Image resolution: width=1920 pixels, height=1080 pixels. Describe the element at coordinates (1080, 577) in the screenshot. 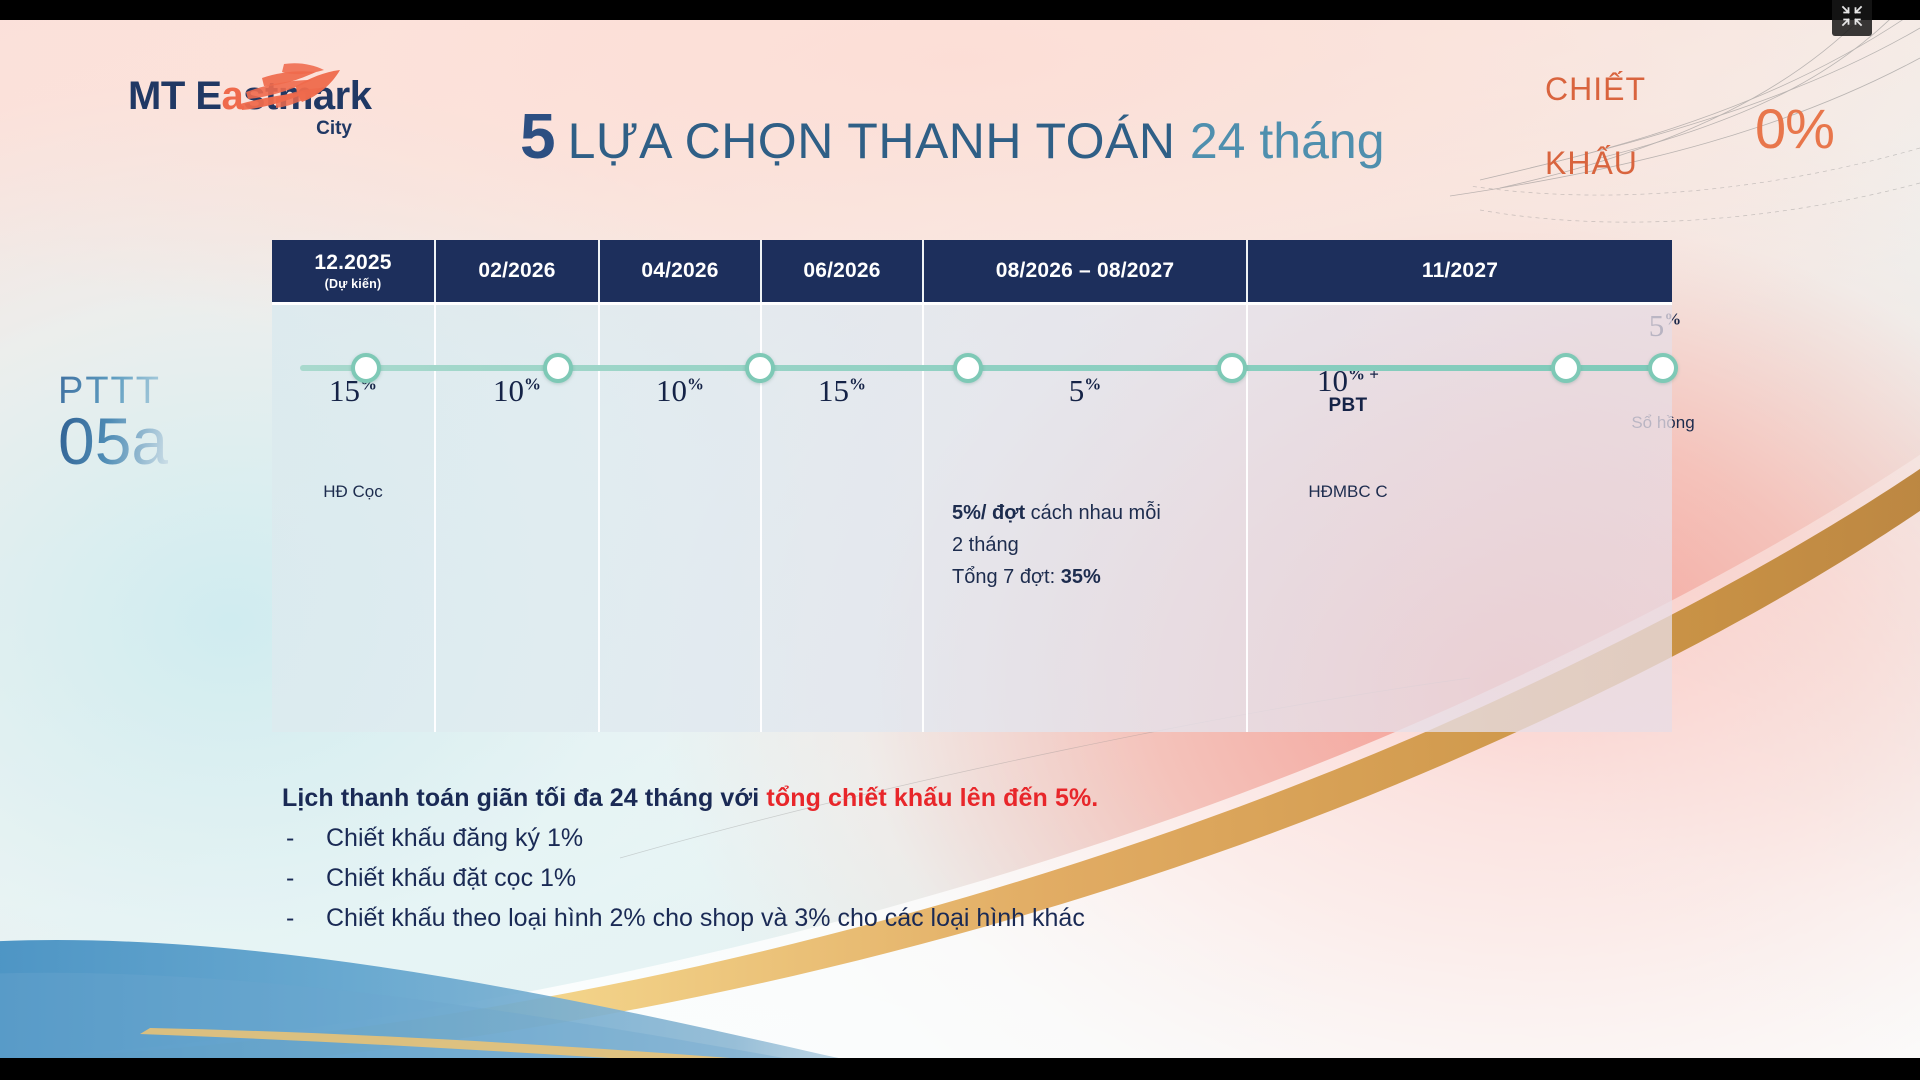

I see `note-total: 35%` at that location.